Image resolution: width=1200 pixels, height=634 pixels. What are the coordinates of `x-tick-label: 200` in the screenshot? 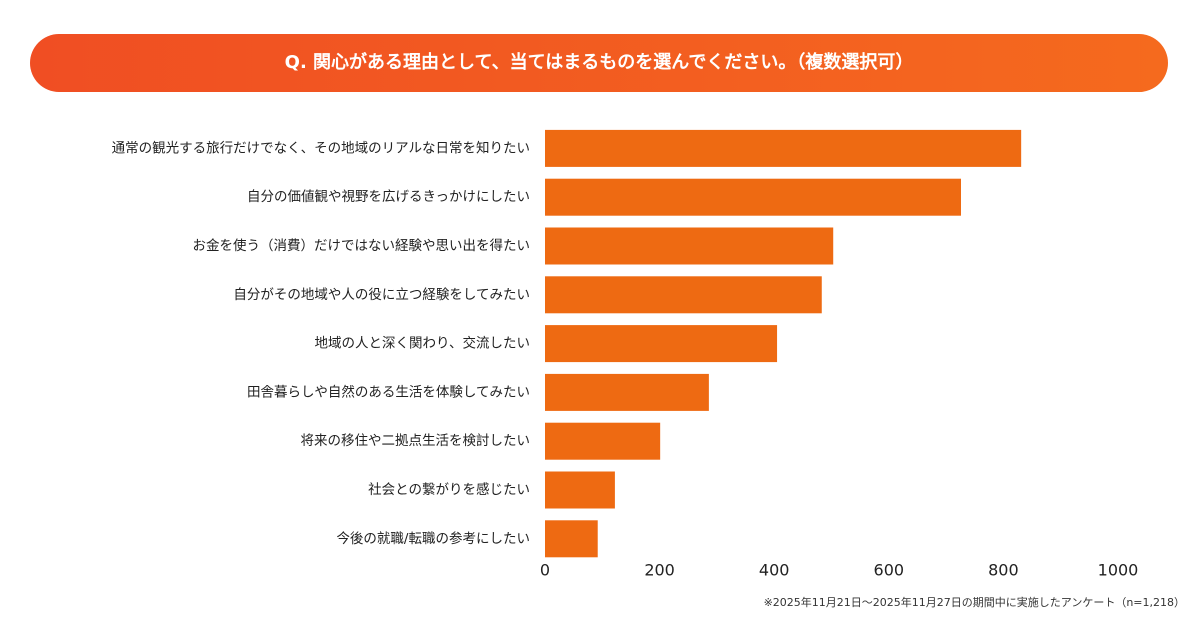 It's located at (659, 570).